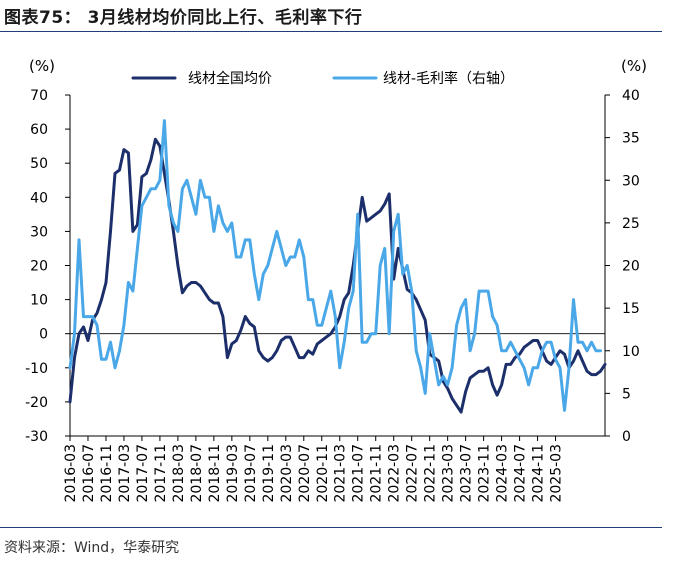  What do you see at coordinates (631, 181) in the screenshot?
I see `right-tick-label: 30` at bounding box center [631, 181].